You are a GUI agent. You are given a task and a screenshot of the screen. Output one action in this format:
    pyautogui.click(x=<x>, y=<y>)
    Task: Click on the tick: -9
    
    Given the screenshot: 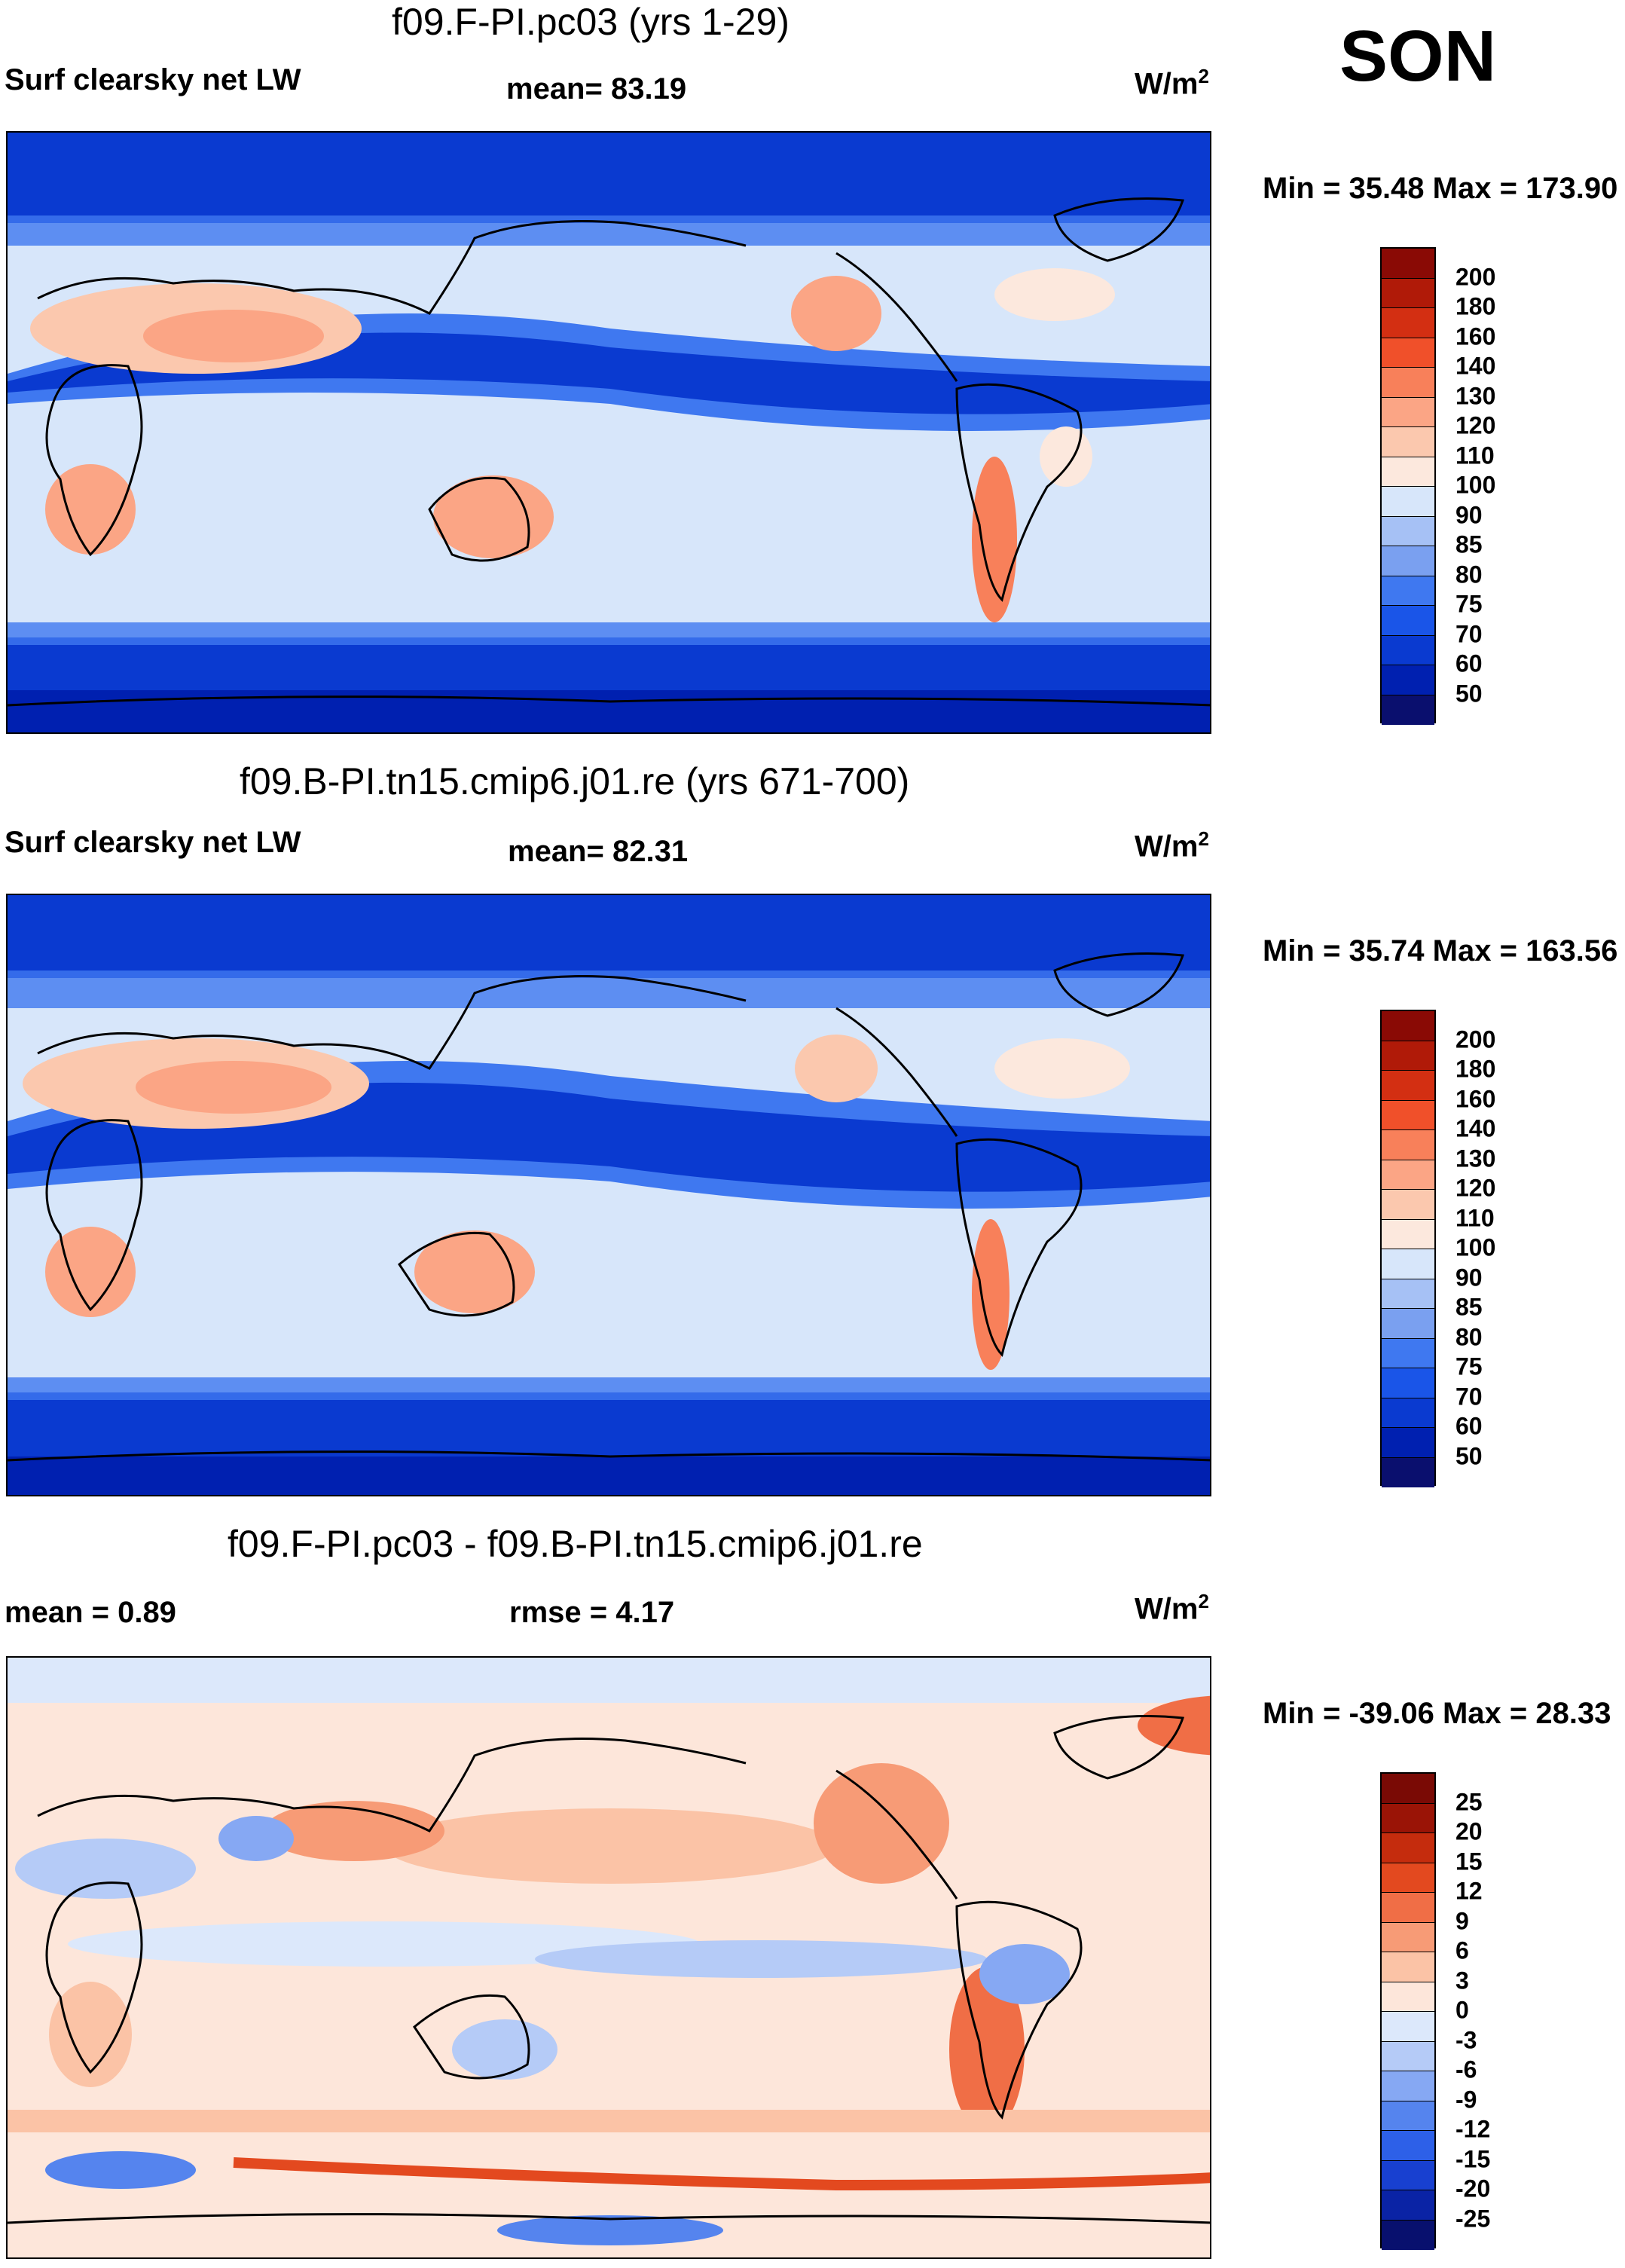 What is the action you would take?
    pyautogui.click(x=1466, y=2100)
    